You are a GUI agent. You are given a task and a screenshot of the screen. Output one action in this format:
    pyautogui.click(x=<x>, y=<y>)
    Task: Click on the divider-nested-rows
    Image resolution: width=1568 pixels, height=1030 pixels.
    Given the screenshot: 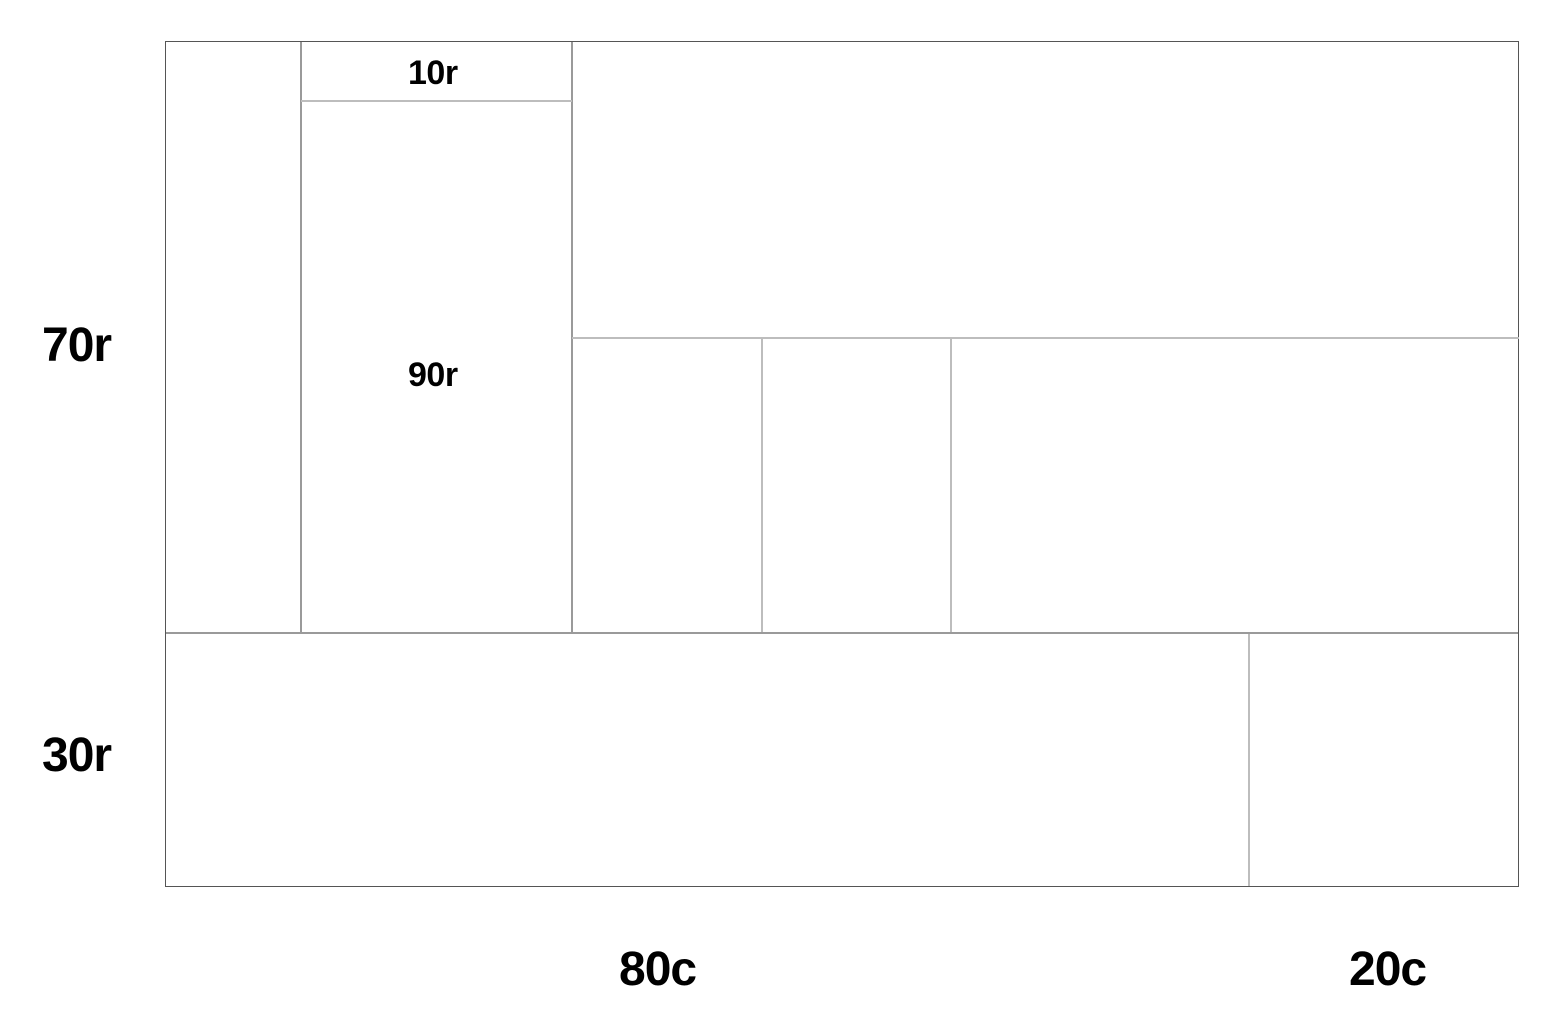 What is the action you would take?
    pyautogui.click(x=436, y=101)
    